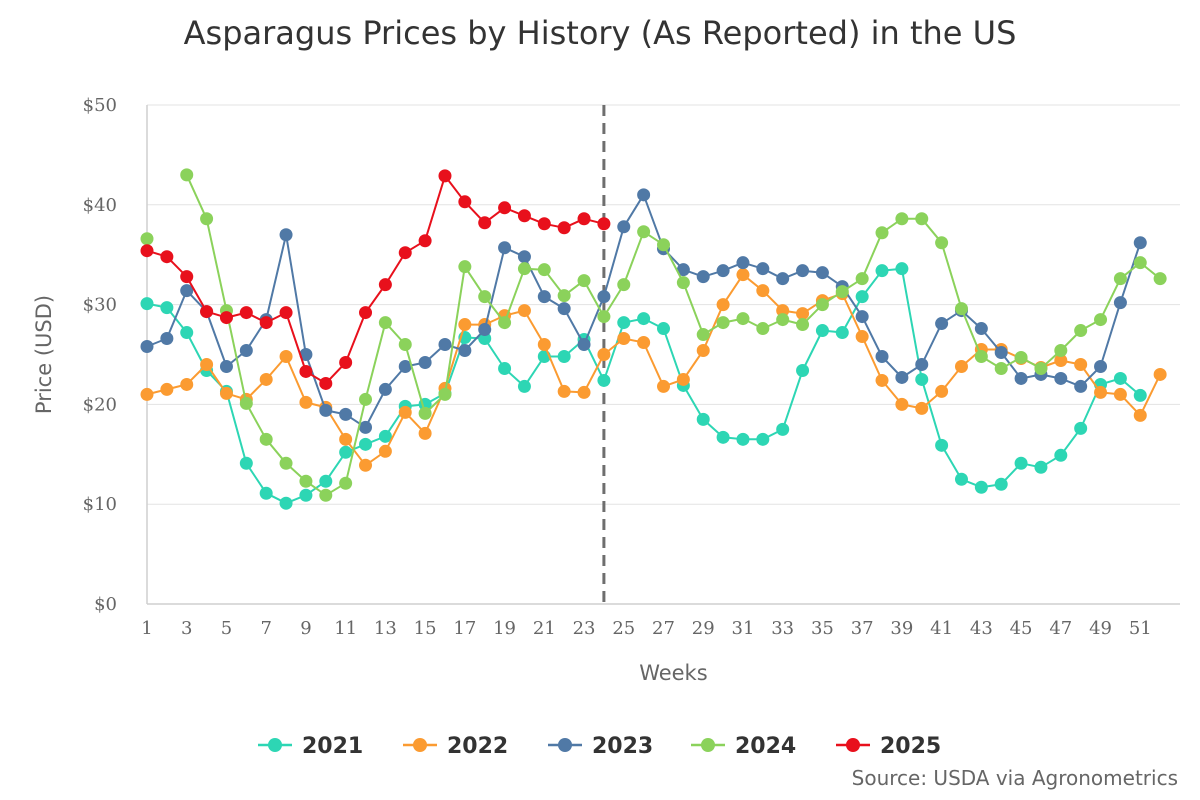 The height and width of the screenshot is (800, 1200). Describe the element at coordinates (600, 746) in the screenshot. I see `legend-item-2023: 2023` at that location.